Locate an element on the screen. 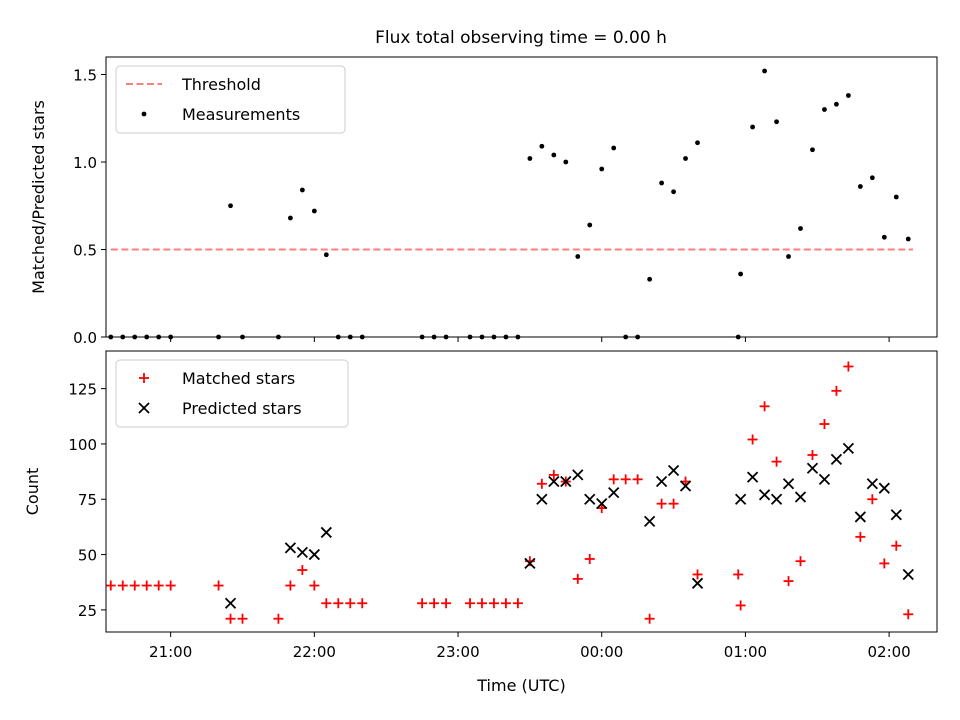 The width and height of the screenshot is (960, 720). y-tick-label: 1.5 is located at coordinates (85, 76).